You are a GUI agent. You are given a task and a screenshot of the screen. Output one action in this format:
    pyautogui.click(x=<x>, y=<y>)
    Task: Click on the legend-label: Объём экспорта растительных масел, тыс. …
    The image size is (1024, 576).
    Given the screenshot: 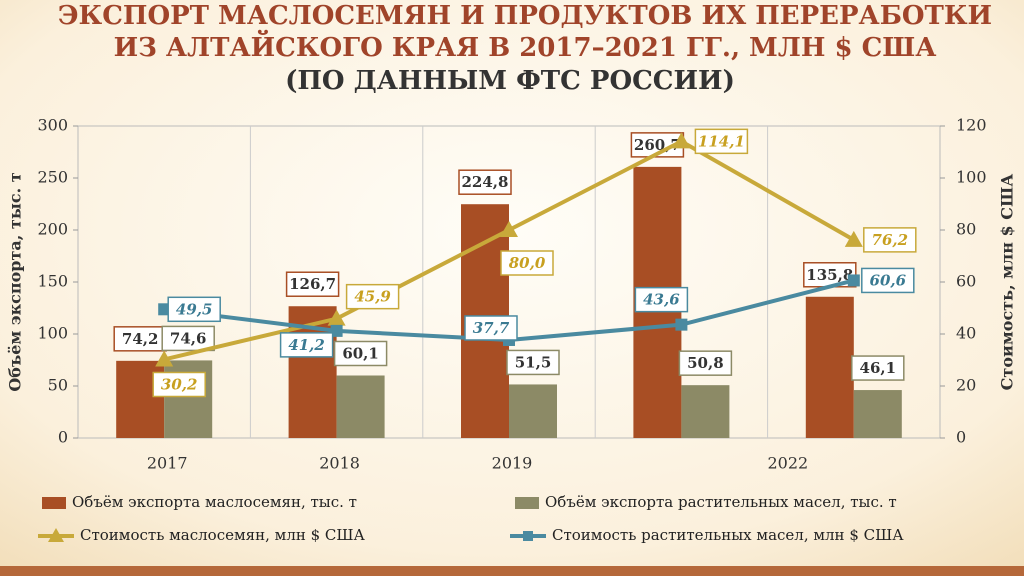 What is the action you would take?
    pyautogui.click(x=721, y=502)
    